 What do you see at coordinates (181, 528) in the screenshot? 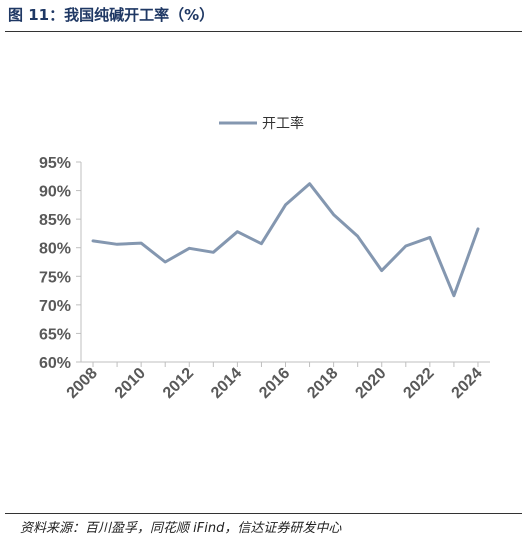
I see `source-note: 资料来源：百川盈孚，同花顺 iFind，信达证券研发中心` at bounding box center [181, 528].